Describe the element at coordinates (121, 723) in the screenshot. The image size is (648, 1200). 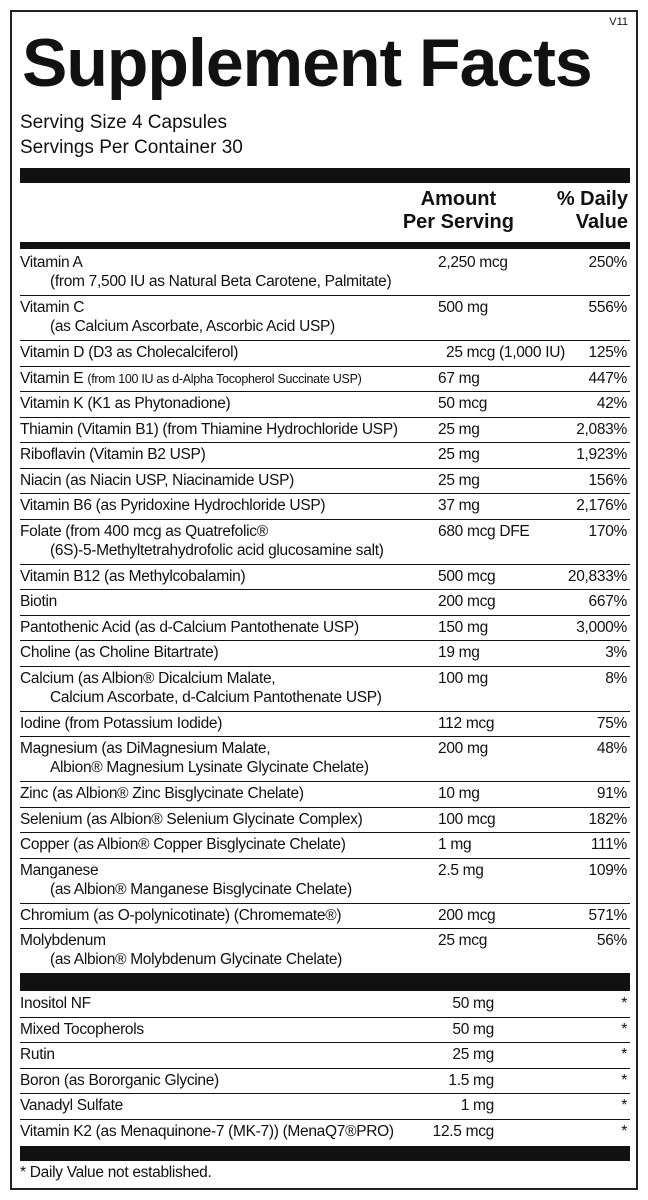
I see `nutrient-name: Iodine (from Potassium Iodide)` at that location.